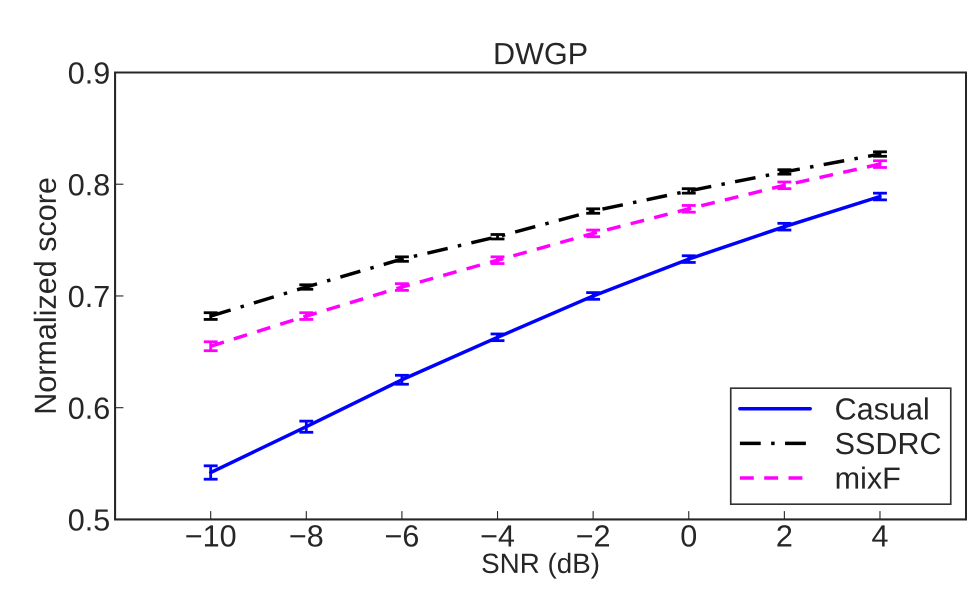 The height and width of the screenshot is (604, 967). What do you see at coordinates (45, 295) in the screenshot?
I see `y-axis-title: Normalized score` at bounding box center [45, 295].